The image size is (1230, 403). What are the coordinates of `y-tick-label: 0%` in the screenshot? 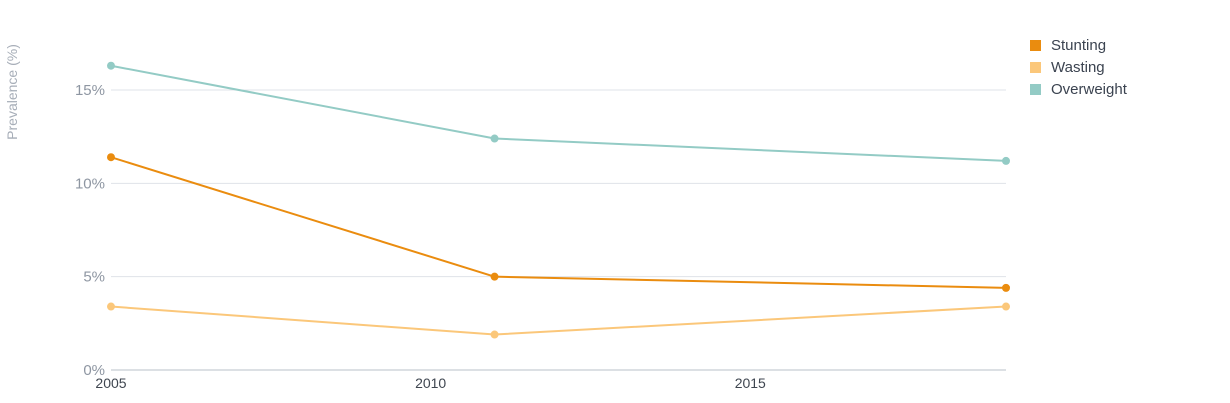 It's located at (94, 370).